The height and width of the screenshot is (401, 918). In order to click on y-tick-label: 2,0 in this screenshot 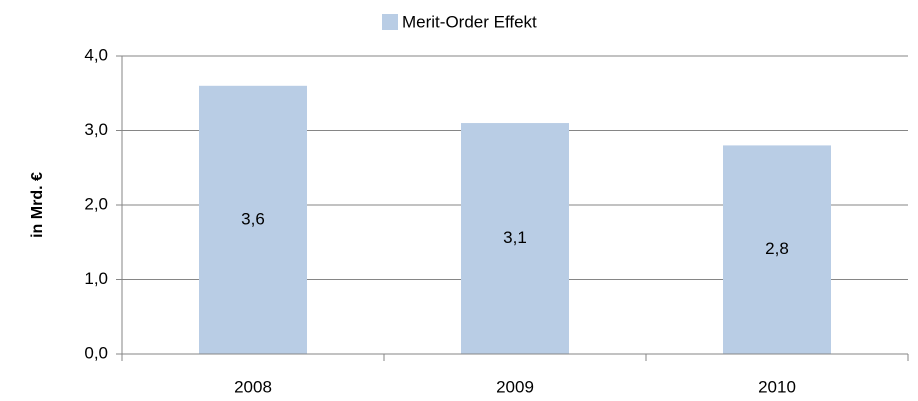, I will do `click(96, 203)`.